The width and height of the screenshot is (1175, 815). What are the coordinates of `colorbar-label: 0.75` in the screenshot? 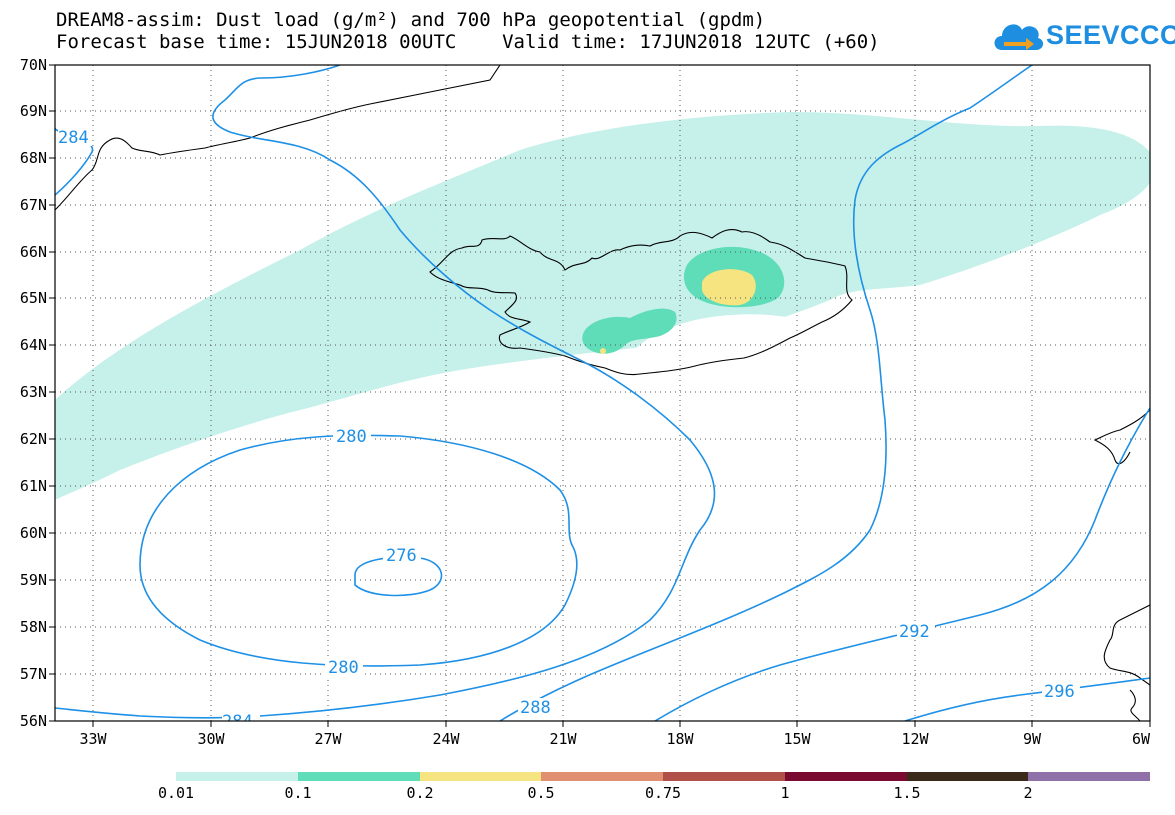 It's located at (663, 793).